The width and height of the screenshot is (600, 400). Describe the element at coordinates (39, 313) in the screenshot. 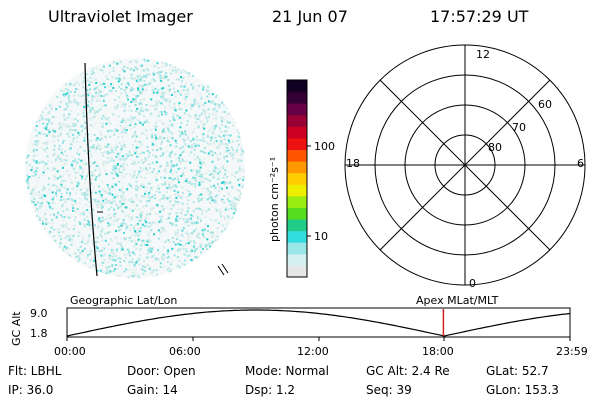

I see `y-tick-top: 9.0` at that location.